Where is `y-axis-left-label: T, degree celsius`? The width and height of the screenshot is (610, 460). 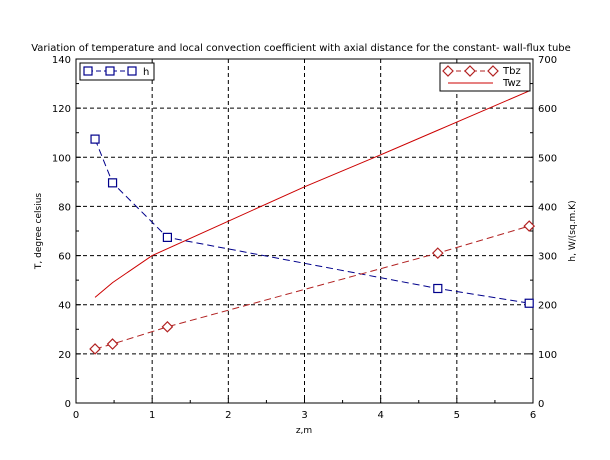 y-axis-left-label: T, degree celsius is located at coordinates (39, 231).